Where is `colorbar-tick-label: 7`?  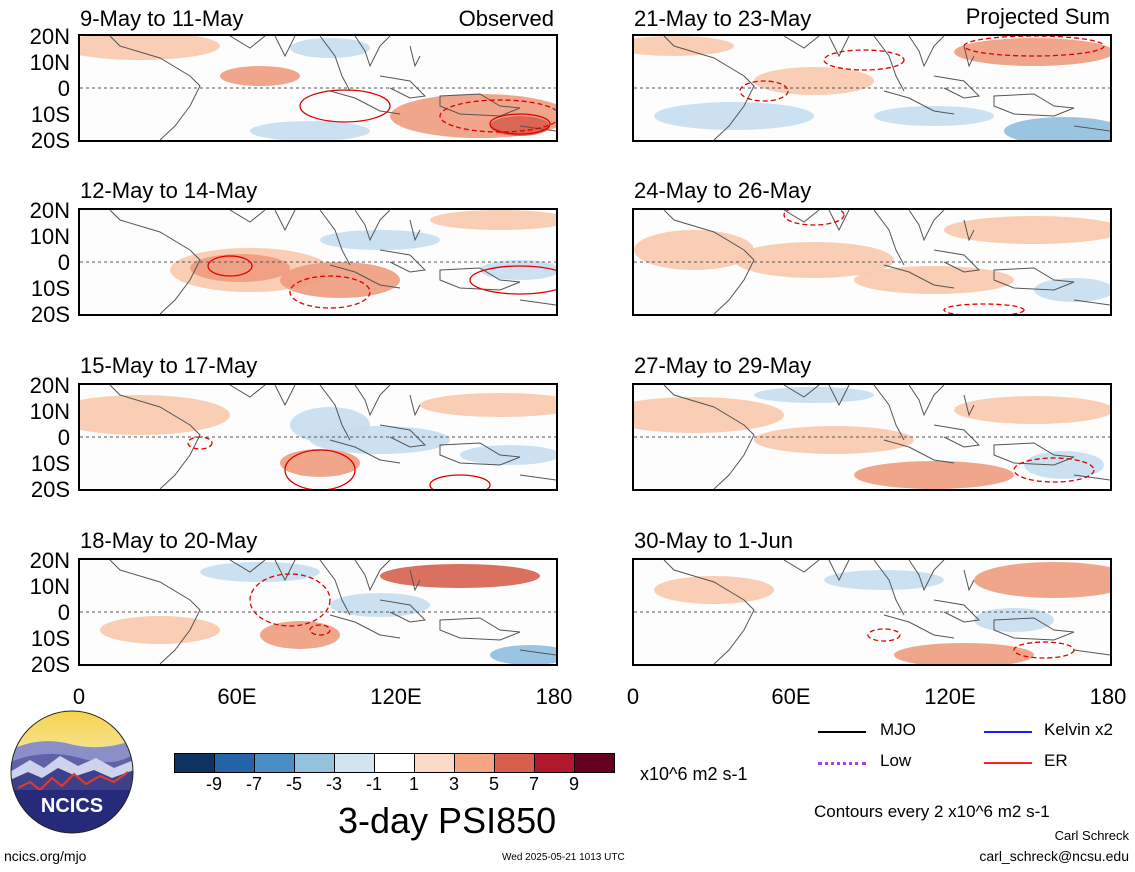
colorbar-tick-label: 7 is located at coordinates (534, 784).